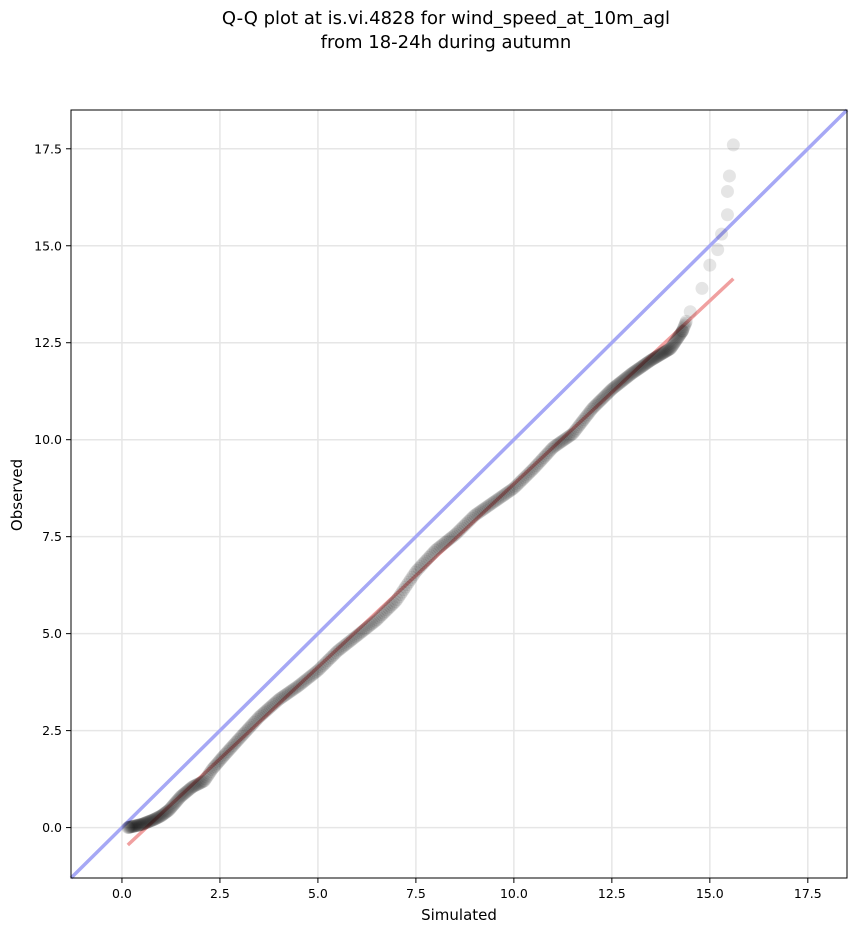  I want to click on y-tick-label-4: 10.0, so click(48, 439).